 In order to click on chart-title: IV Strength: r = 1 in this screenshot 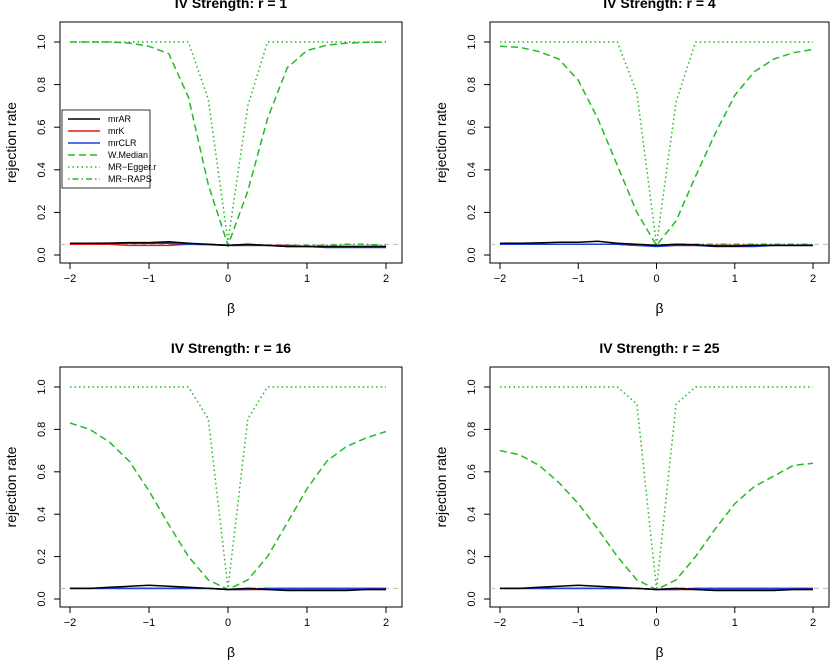, I will do `click(231, 5)`.